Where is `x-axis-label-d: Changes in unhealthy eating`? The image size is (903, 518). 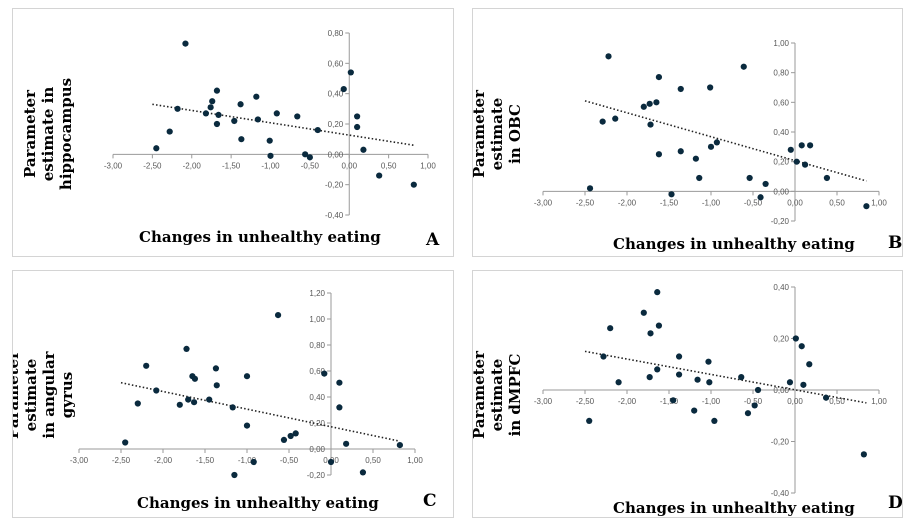
x-axis-label-d: Changes in unhealthy eating is located at coordinates (734, 508).